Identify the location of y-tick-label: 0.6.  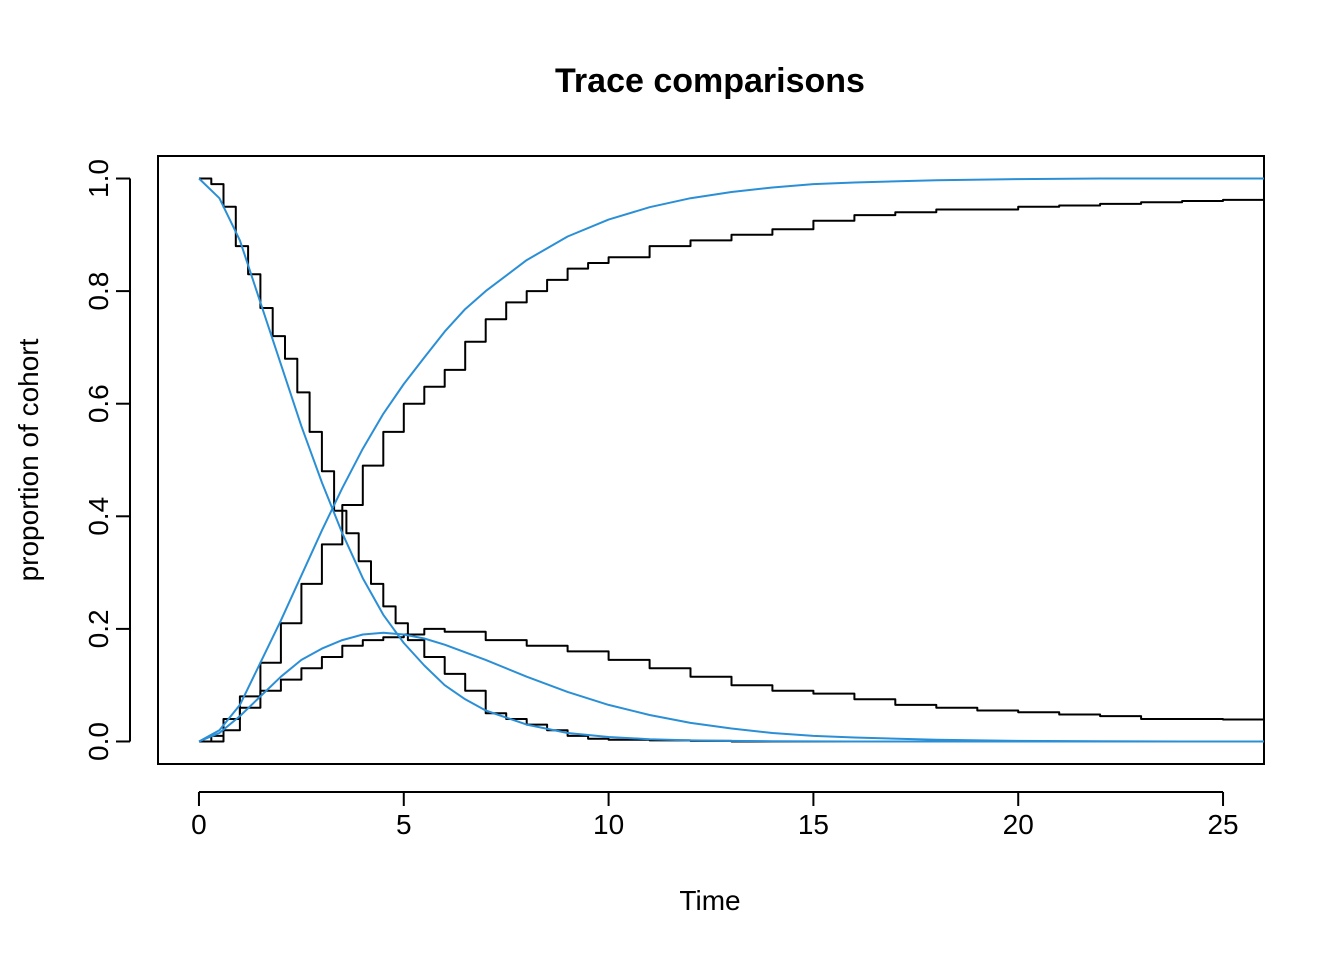
(98, 403).